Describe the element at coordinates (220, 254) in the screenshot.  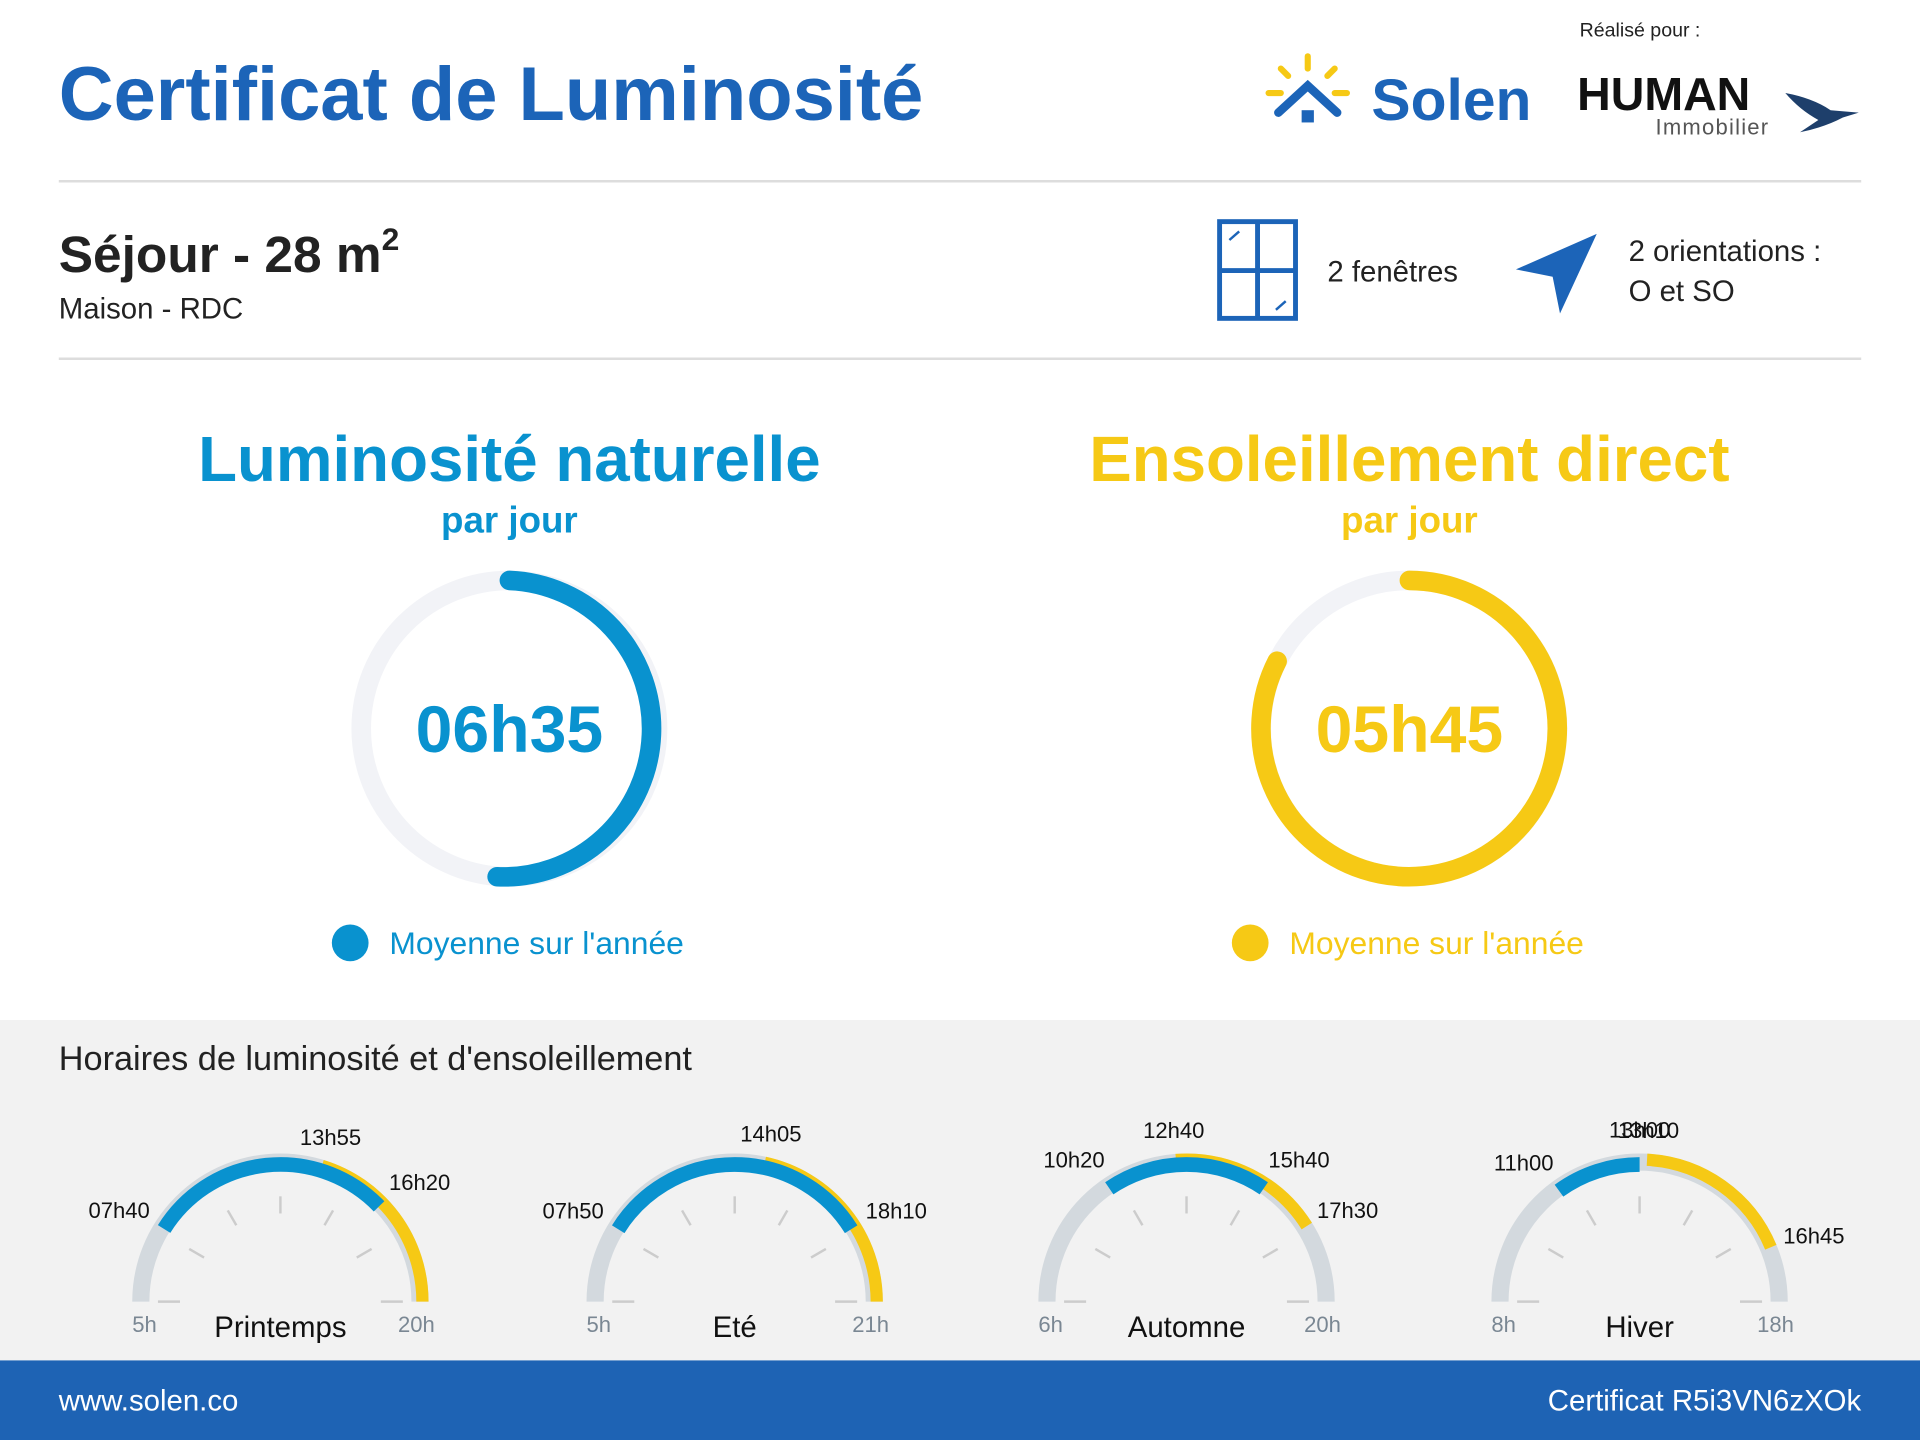
I see `room-title-main: Séjour - 28 m` at that location.